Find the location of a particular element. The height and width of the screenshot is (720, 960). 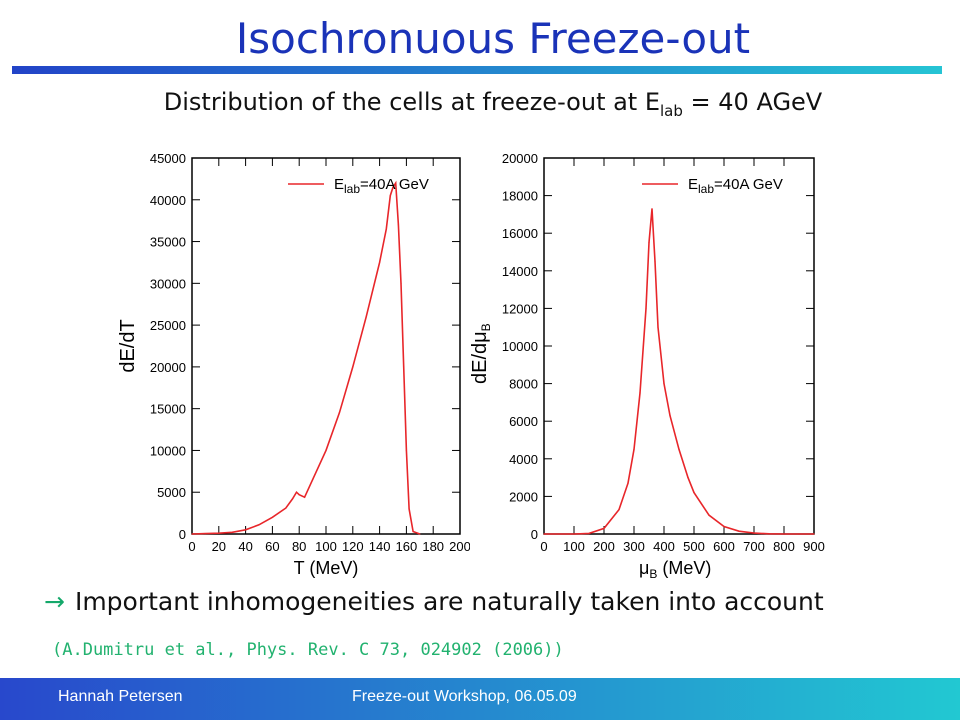

y-axis-label: dE/dT is located at coordinates (128, 345).